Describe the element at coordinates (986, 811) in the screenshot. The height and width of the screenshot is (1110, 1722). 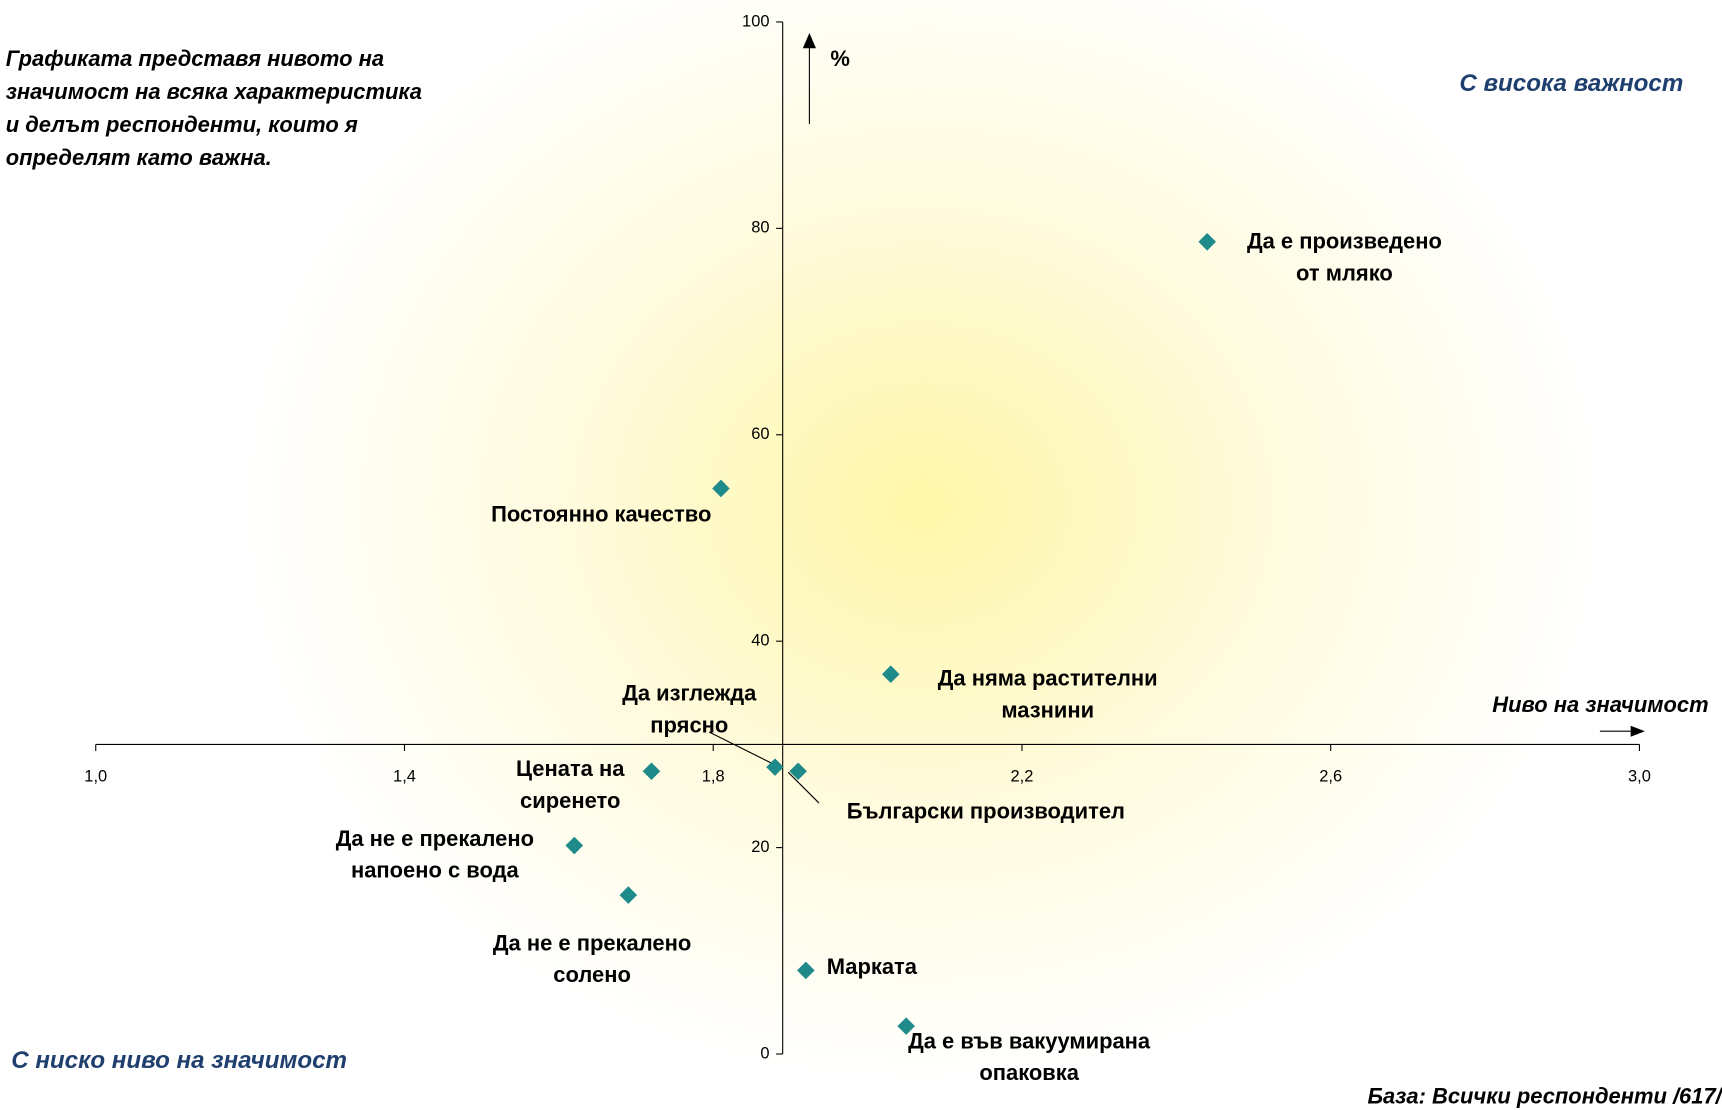
I see `point-label: Български производител` at that location.